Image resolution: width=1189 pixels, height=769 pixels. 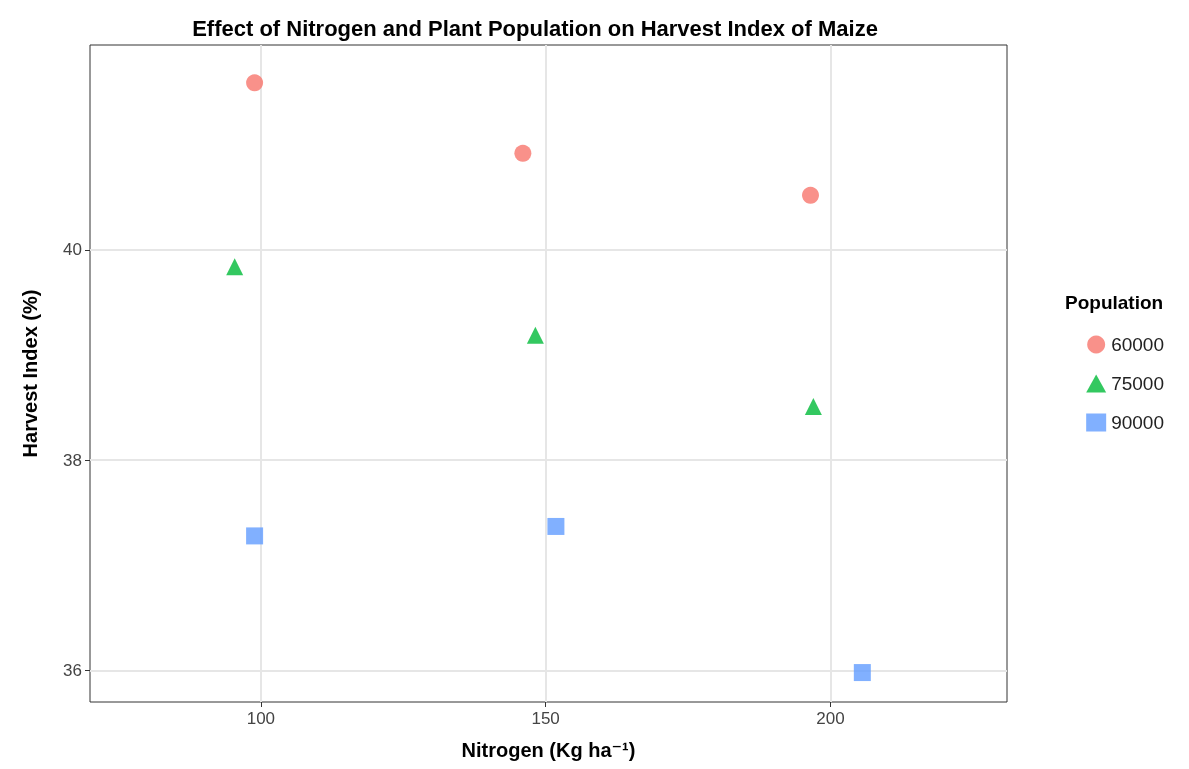 What do you see at coordinates (72, 250) in the screenshot?
I see `y-tick-label: 40` at bounding box center [72, 250].